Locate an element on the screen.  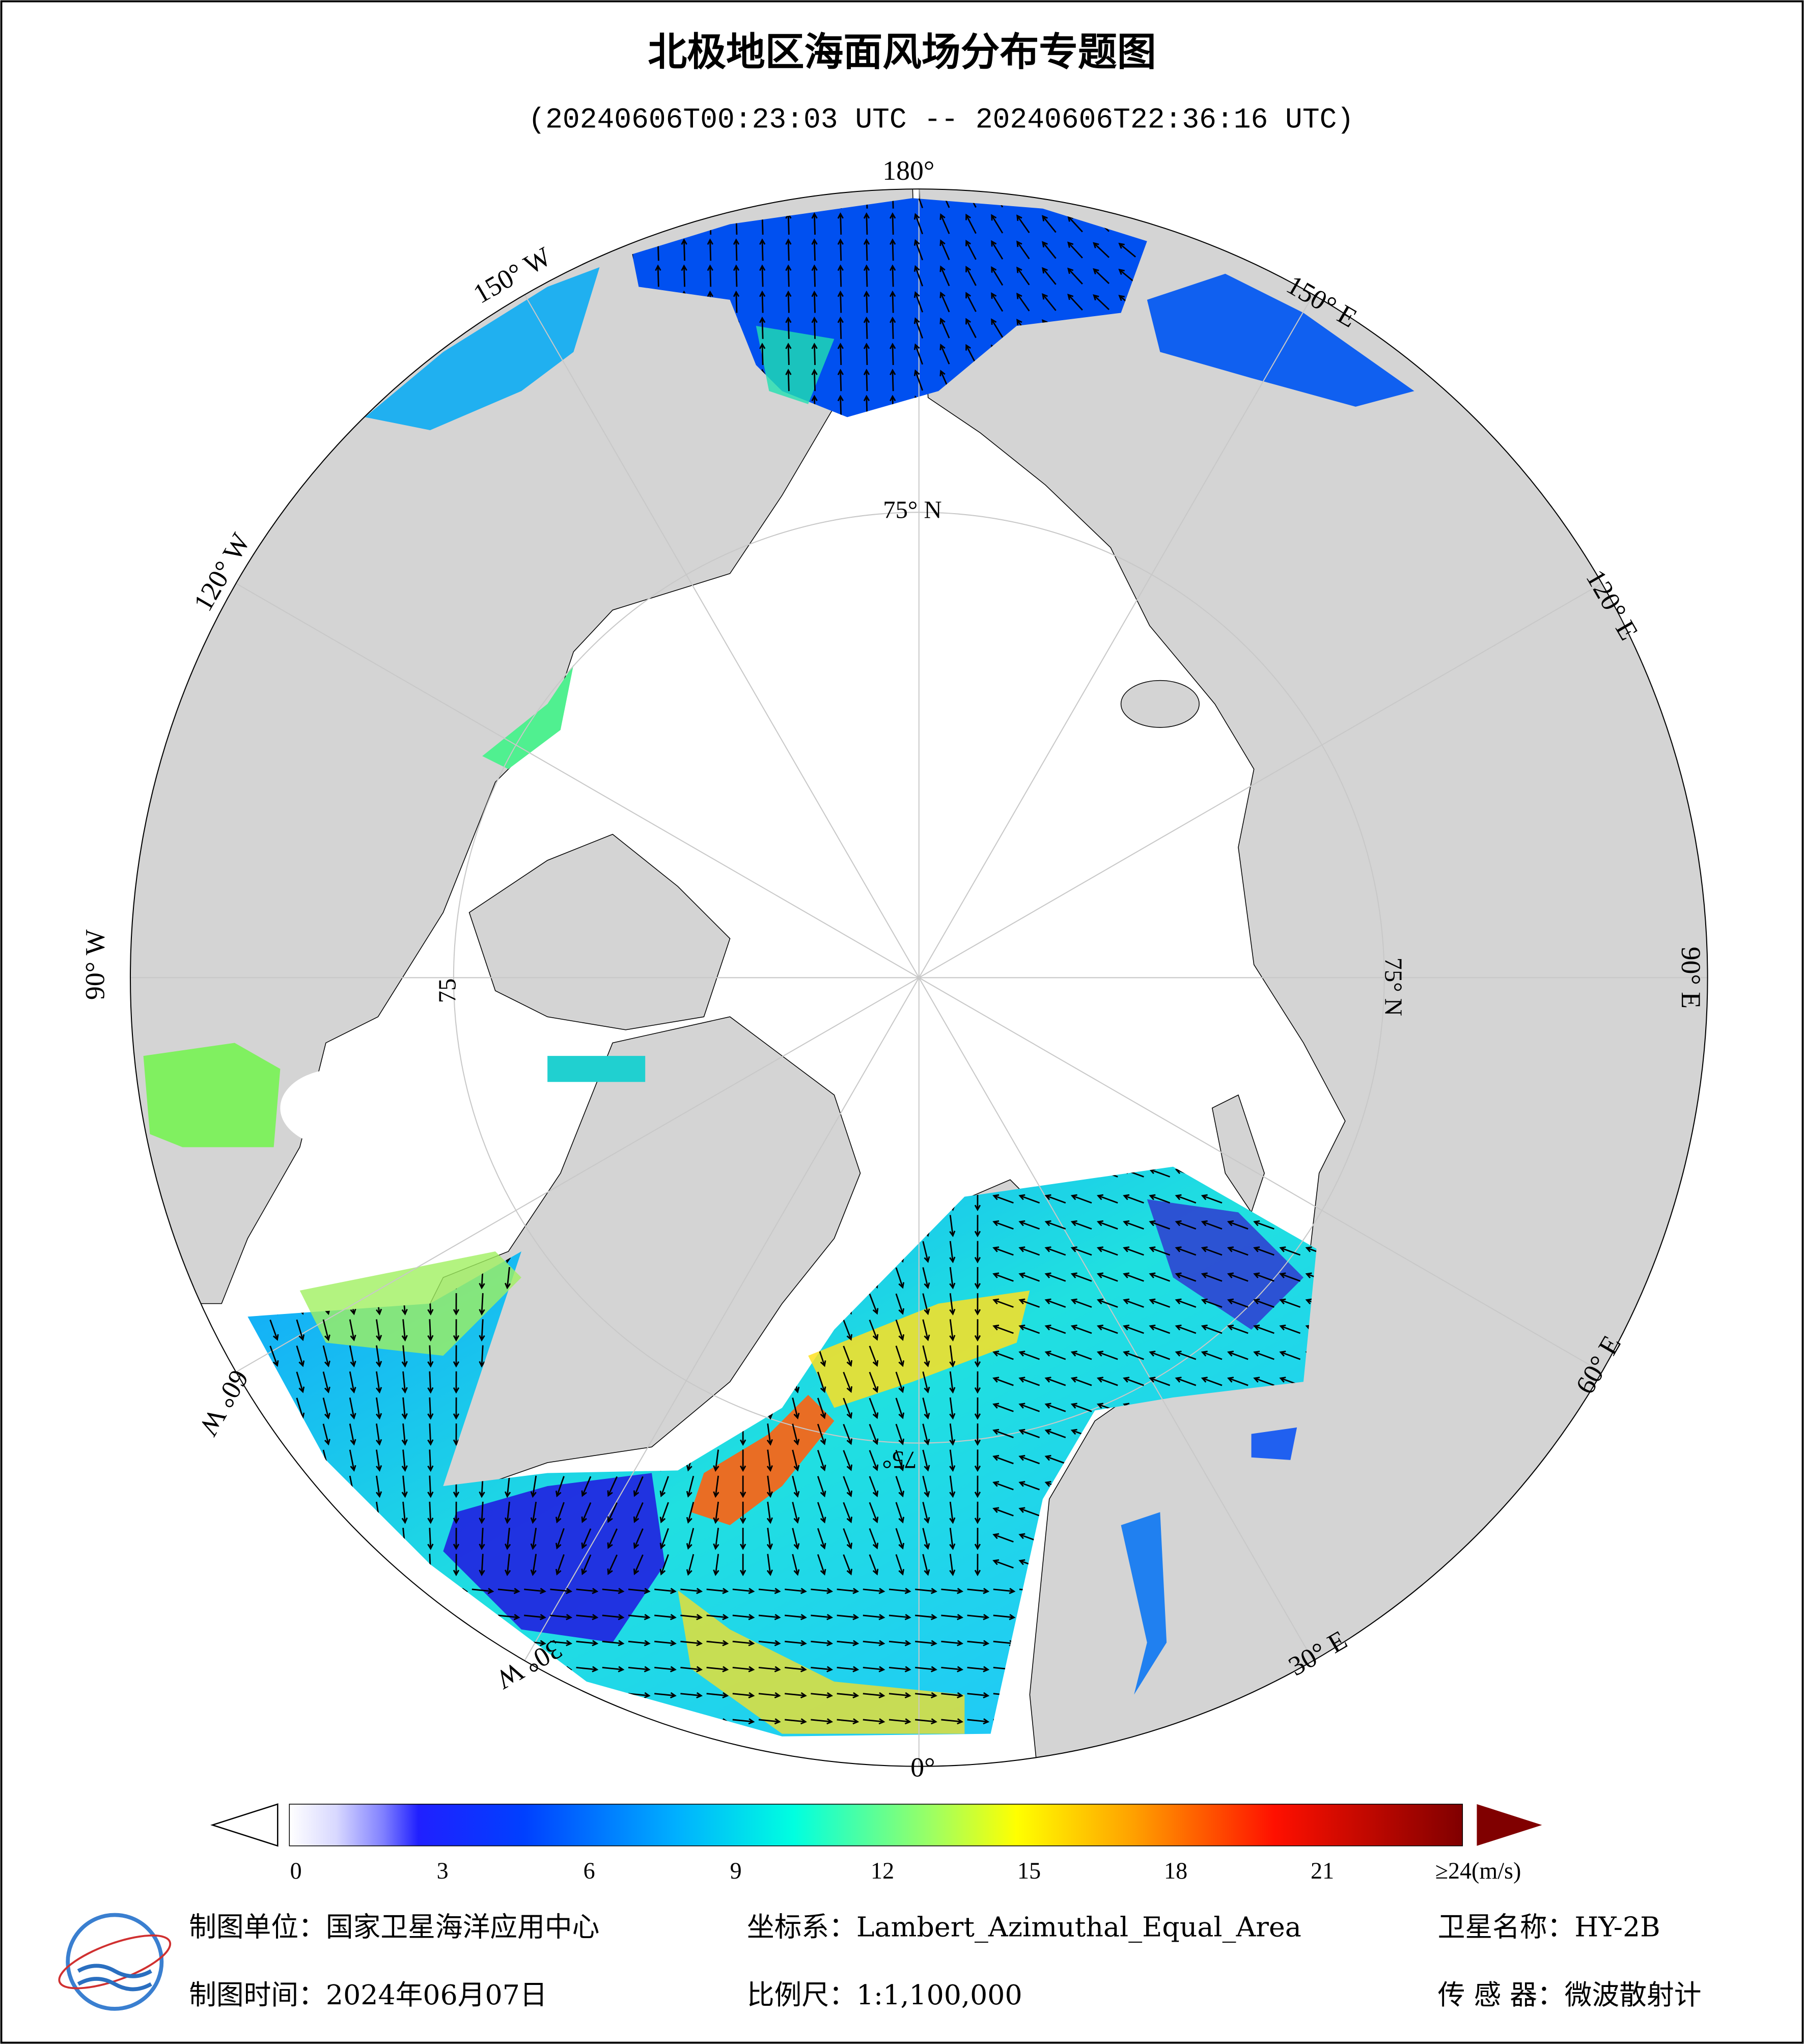
longitude-label: 180° is located at coordinates (908, 170).